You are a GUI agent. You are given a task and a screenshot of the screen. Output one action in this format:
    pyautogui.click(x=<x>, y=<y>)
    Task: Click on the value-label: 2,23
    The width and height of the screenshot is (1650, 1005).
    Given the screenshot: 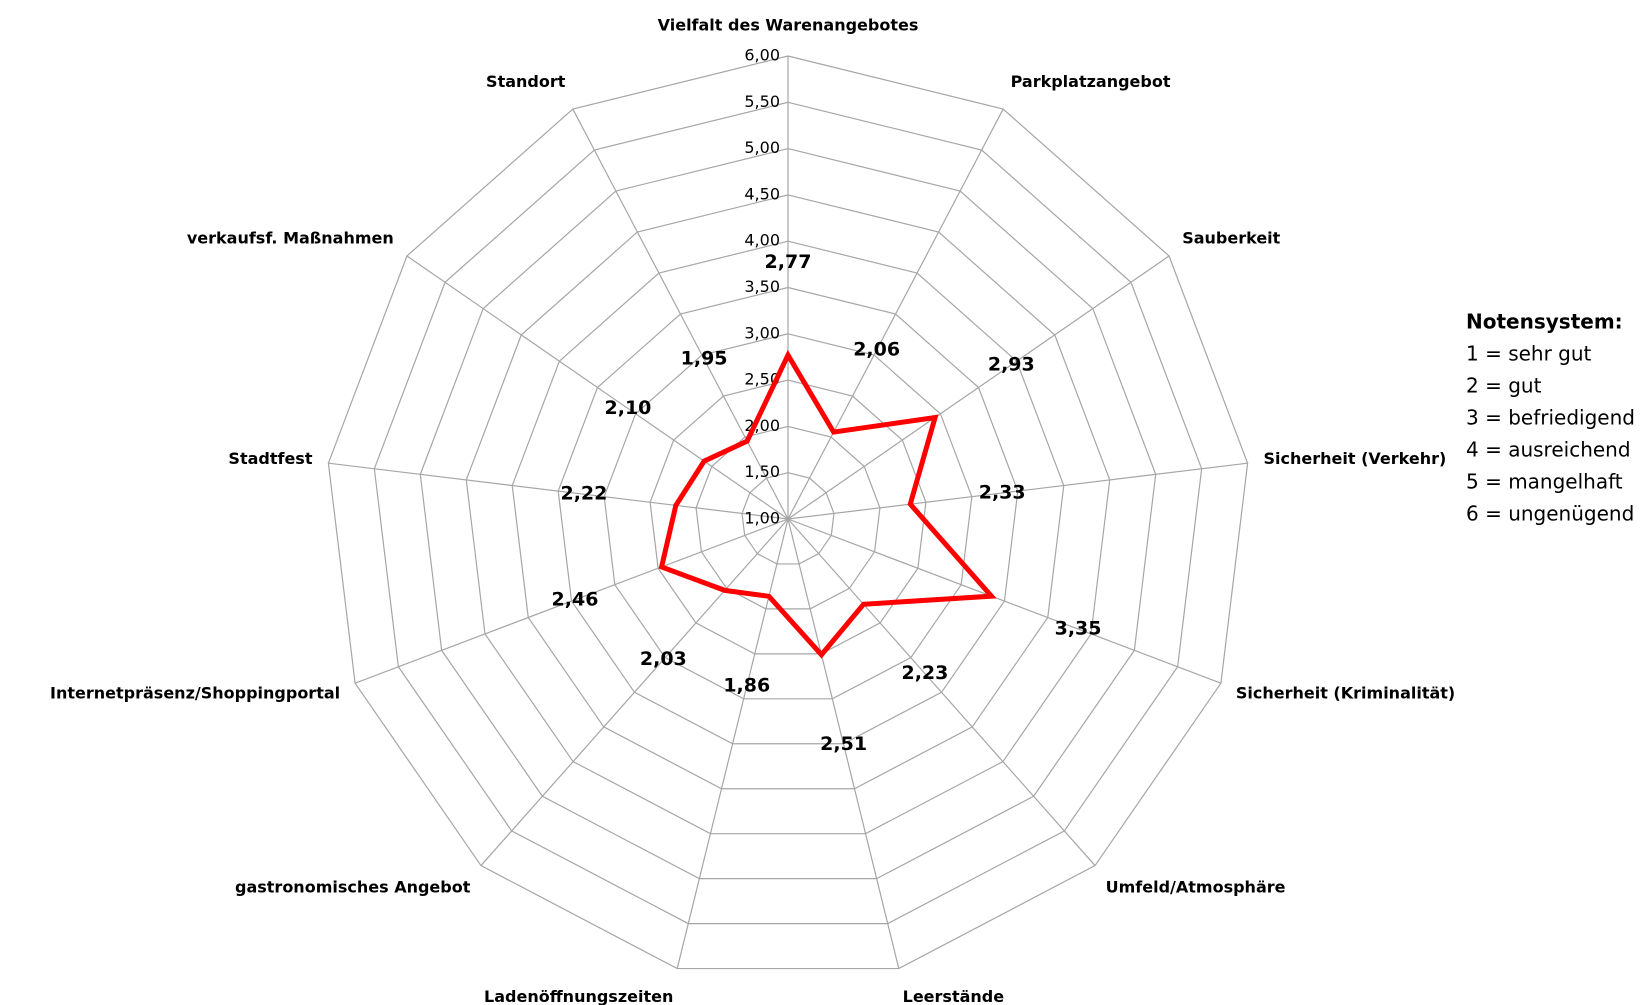 What is the action you would take?
    pyautogui.click(x=924, y=673)
    